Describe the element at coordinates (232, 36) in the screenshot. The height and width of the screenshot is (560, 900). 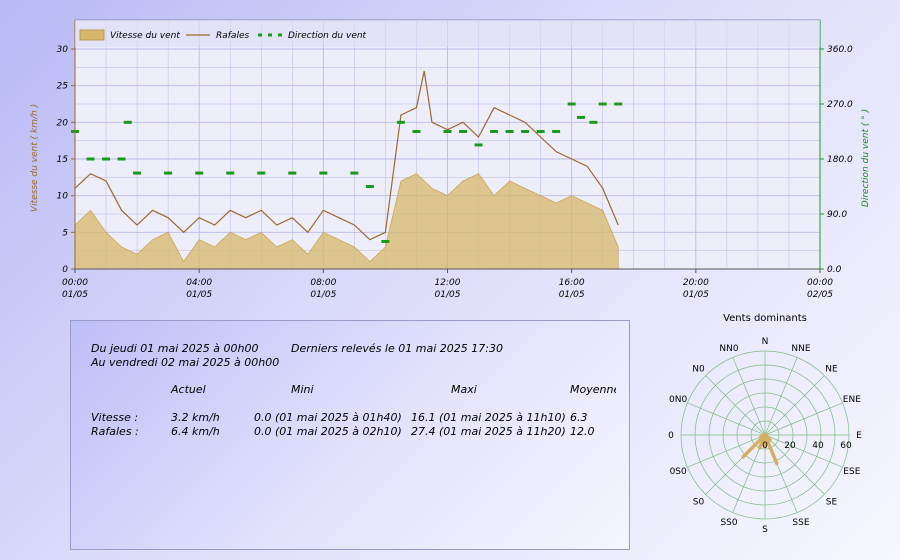
I see `legend-label: Rafales` at that location.